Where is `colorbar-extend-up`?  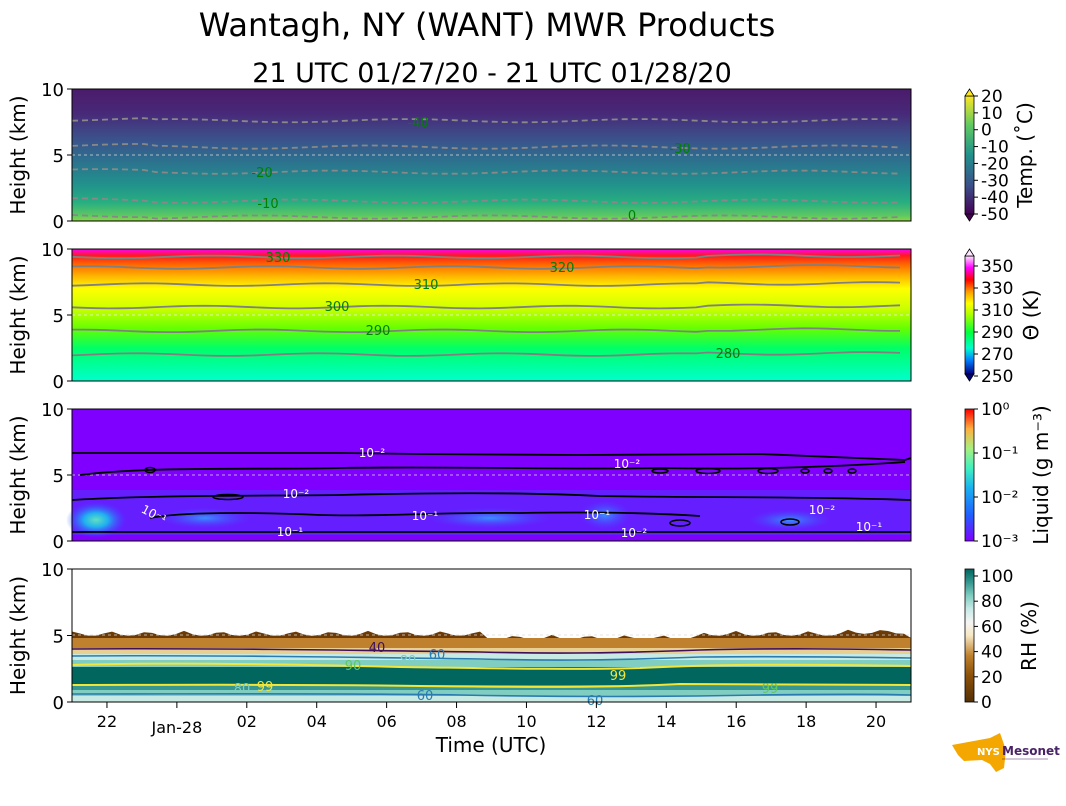 colorbar-extend-up is located at coordinates (969, 252).